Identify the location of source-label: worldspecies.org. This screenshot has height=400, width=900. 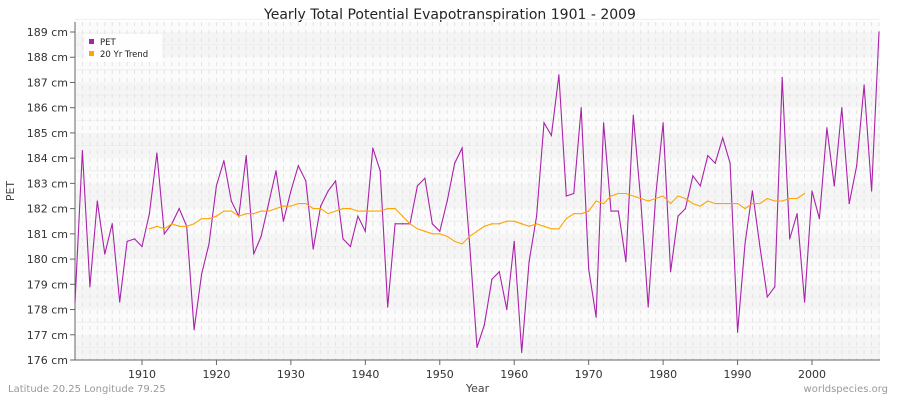
(845, 389).